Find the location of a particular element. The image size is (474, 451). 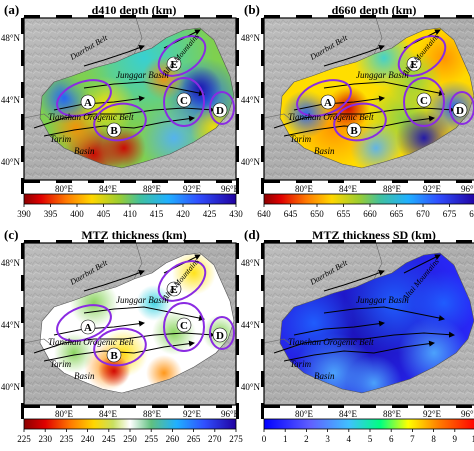

colorbar-tick-label: 425 is located at coordinates (210, 214).